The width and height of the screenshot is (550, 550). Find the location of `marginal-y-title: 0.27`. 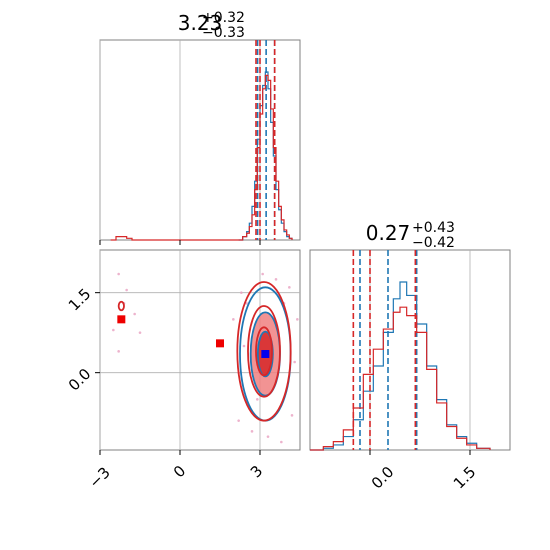

marginal-y-title: 0.27 is located at coordinates (388, 233).